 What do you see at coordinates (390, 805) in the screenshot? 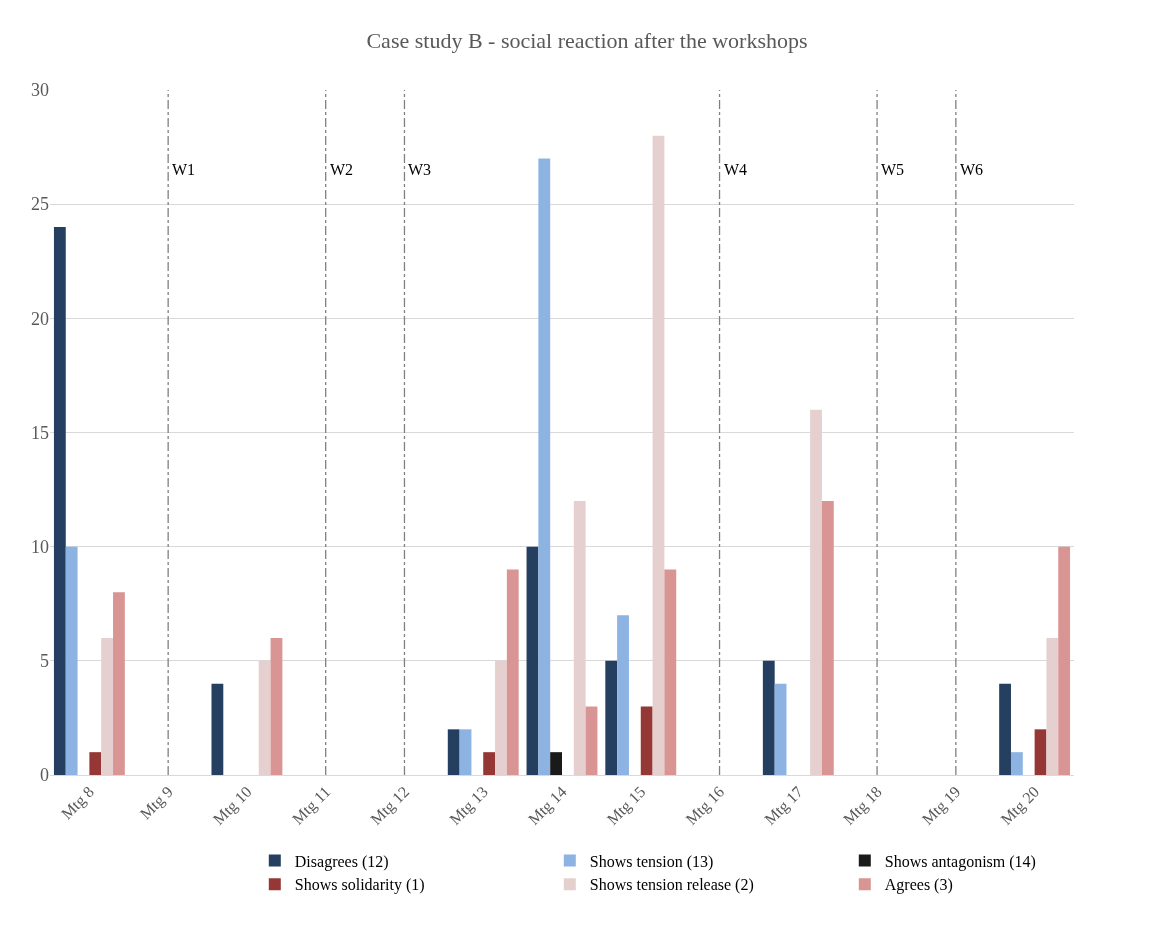
I see `x-tick-label: Mtg 12` at bounding box center [390, 805].